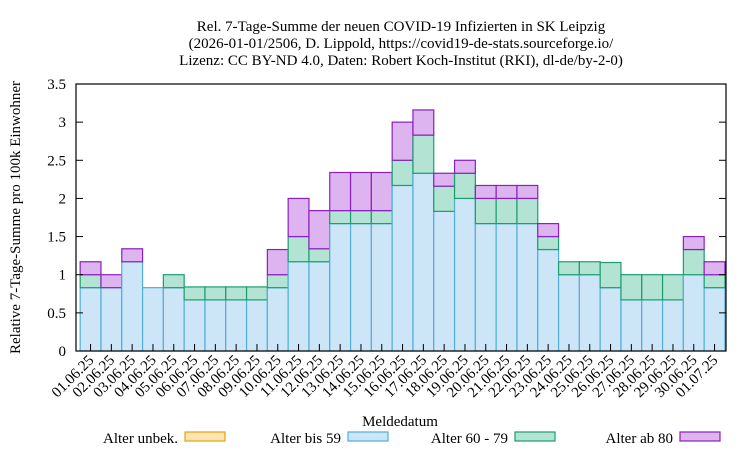 The image size is (750, 450). Describe the element at coordinates (714, 281) in the screenshot. I see `bar-01.07.25-series-2` at that location.